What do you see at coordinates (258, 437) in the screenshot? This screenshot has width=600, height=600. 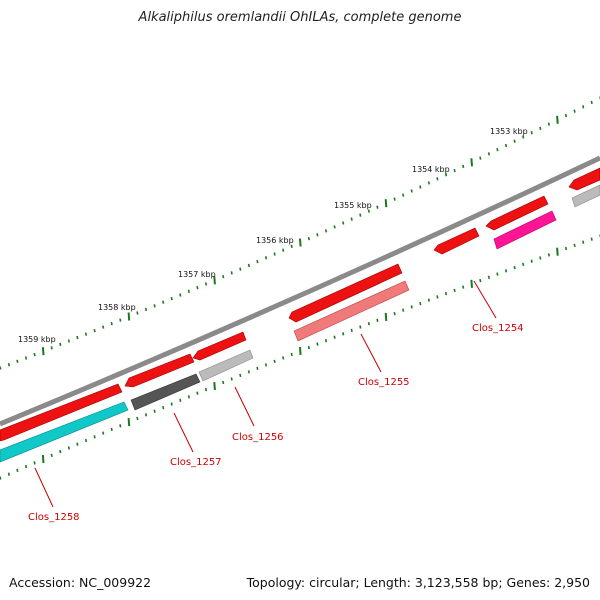 I see `gene-label: Clos_1256` at bounding box center [258, 437].